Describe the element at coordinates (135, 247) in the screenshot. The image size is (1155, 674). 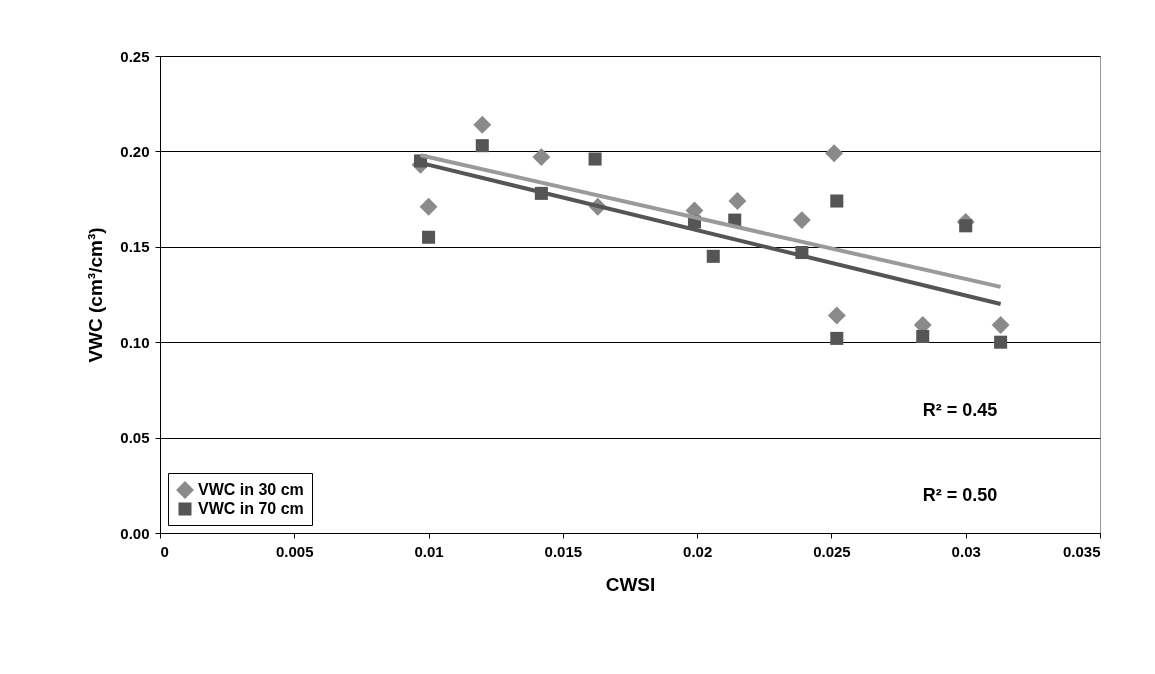
I see `y-tick-label: 0.15` at that location.